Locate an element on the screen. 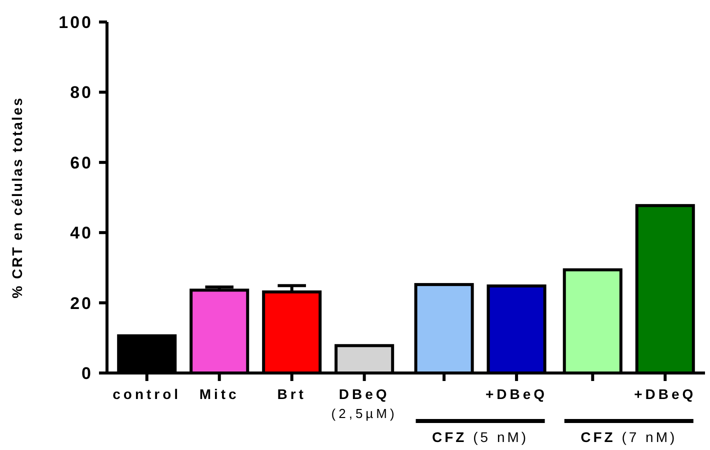 The image size is (710, 450). y-tick-label: 60 is located at coordinates (81, 162).